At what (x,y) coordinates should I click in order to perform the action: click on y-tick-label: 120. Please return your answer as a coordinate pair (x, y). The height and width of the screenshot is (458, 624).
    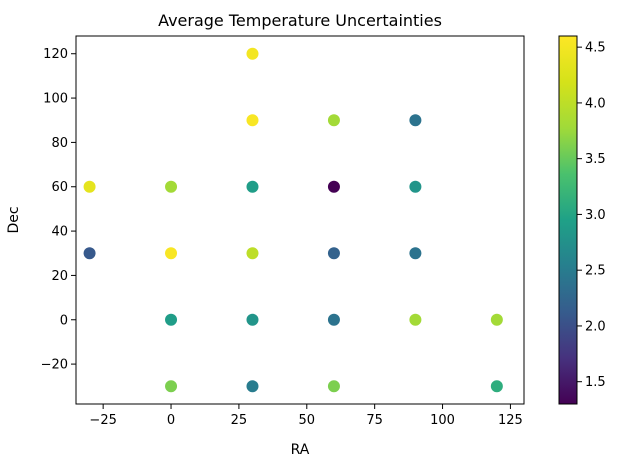
    Looking at the image, I should click on (55, 54).